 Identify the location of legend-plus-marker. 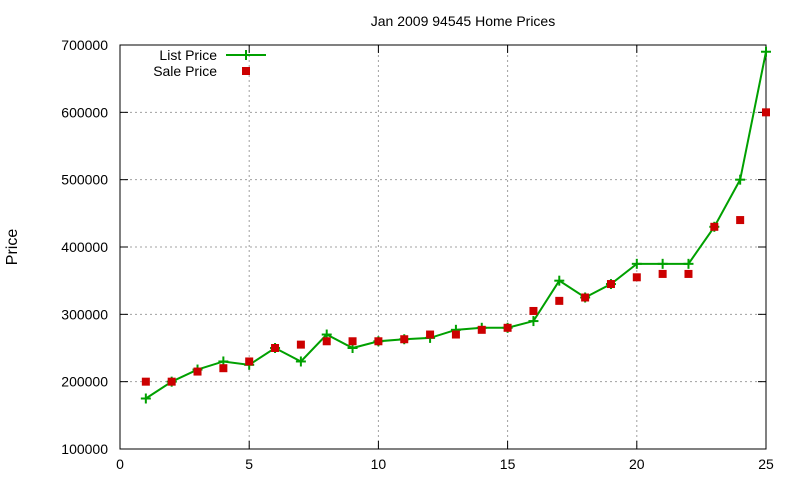
(246, 55).